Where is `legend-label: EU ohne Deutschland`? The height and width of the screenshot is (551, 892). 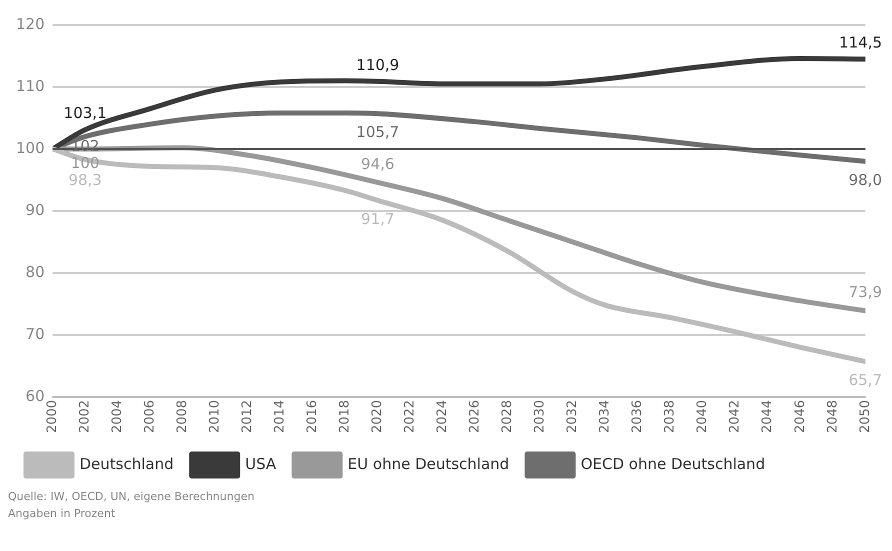 legend-label: EU ohne Deutschland is located at coordinates (429, 463).